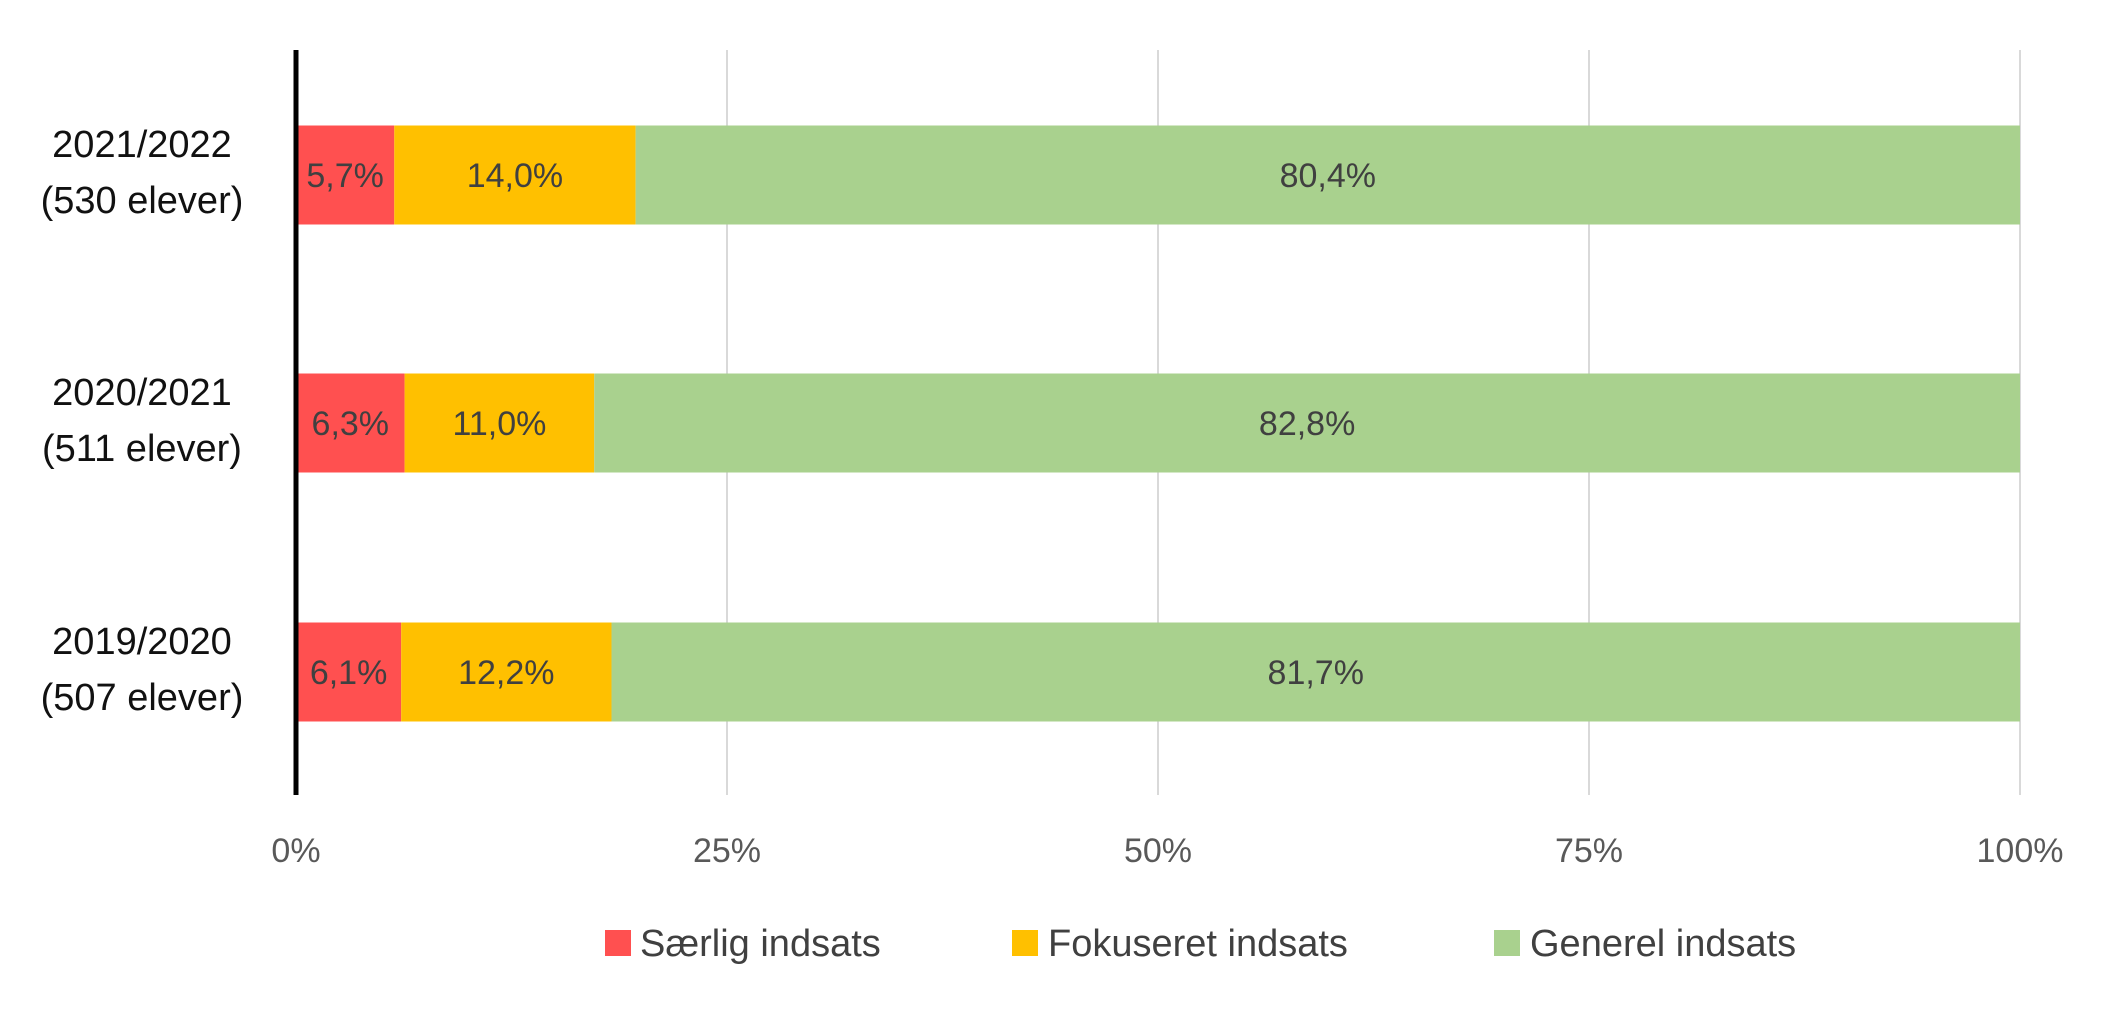 This screenshot has width=2111, height=1015. I want to click on data-label: 5,7%, so click(345, 176).